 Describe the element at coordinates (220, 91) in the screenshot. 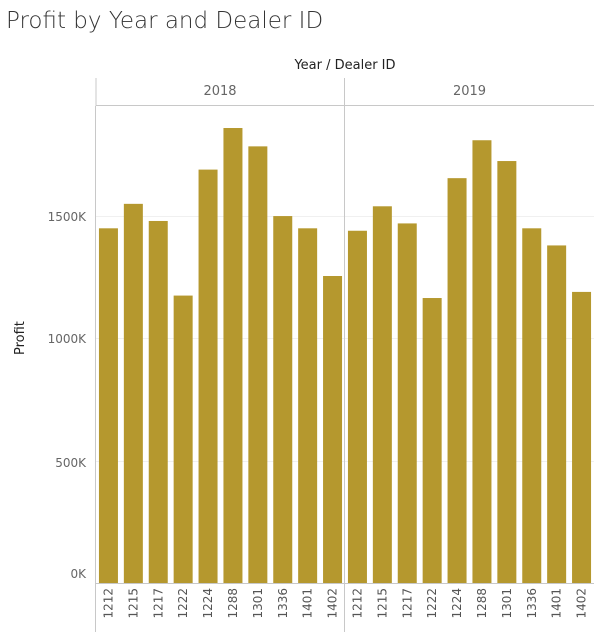

I see `panel-year-label-2018: 2018` at that location.